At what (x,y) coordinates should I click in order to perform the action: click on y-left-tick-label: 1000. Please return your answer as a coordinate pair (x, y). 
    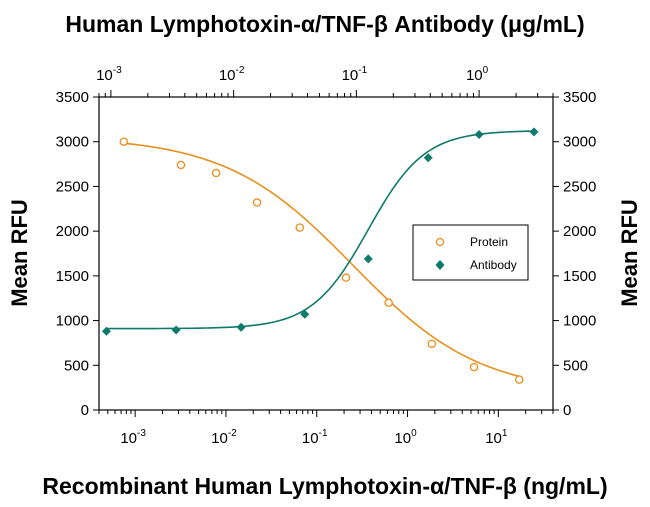
    Looking at the image, I should click on (72, 321).